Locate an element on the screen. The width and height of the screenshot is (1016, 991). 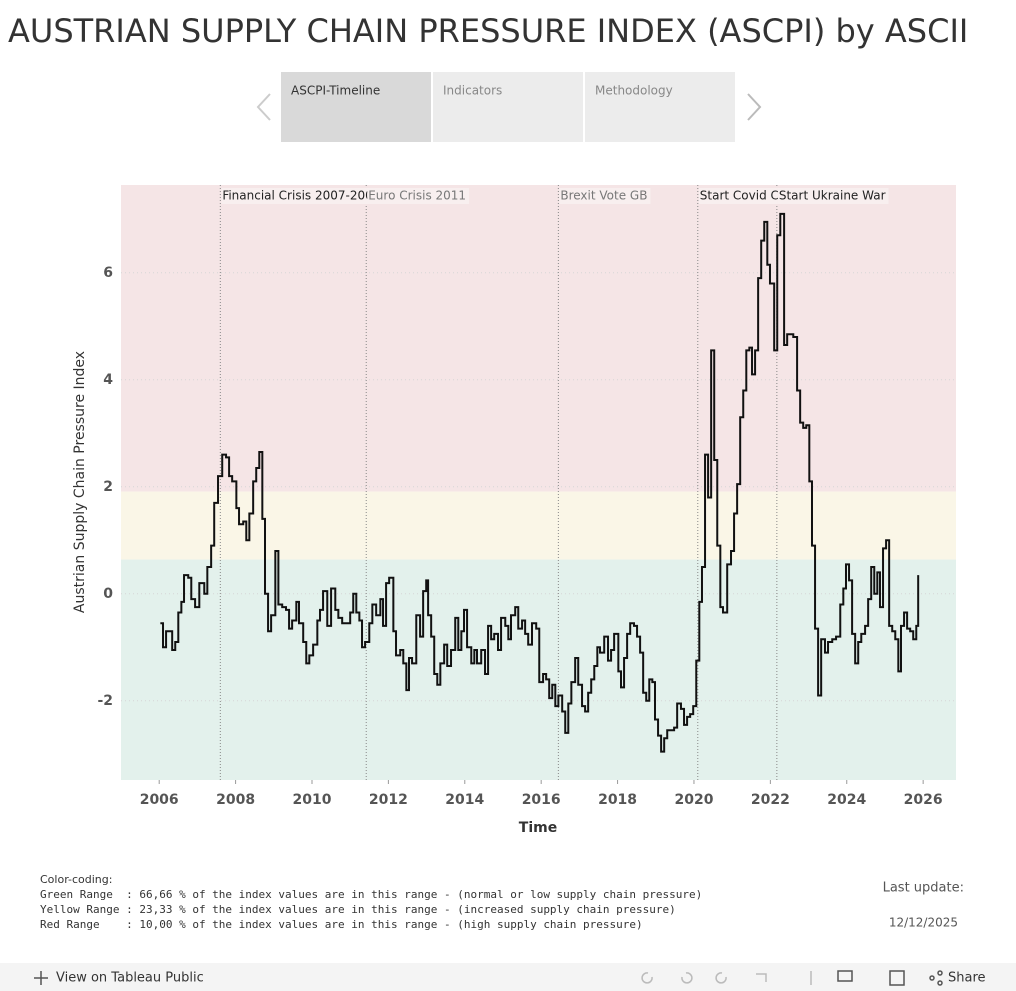
x-tick-label: 2014 is located at coordinates (464, 800).